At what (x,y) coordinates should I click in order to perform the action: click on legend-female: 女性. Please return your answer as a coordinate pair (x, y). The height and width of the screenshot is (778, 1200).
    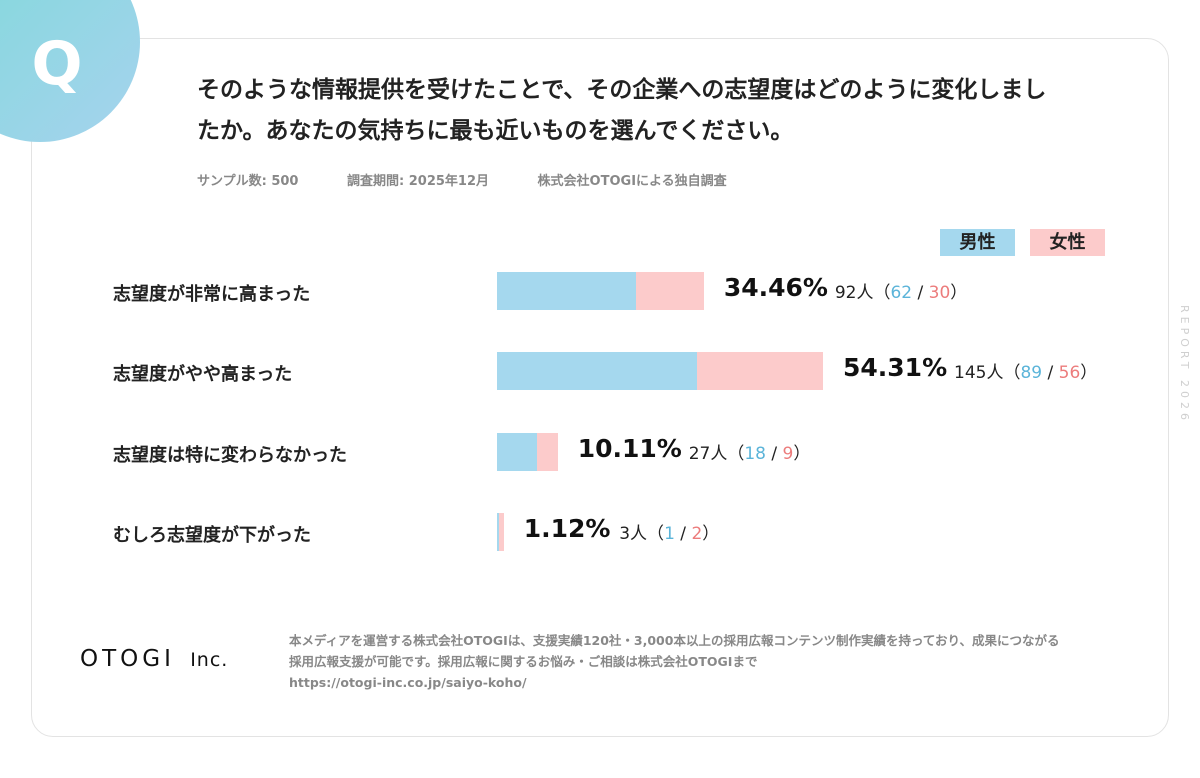
    Looking at the image, I should click on (1067, 242).